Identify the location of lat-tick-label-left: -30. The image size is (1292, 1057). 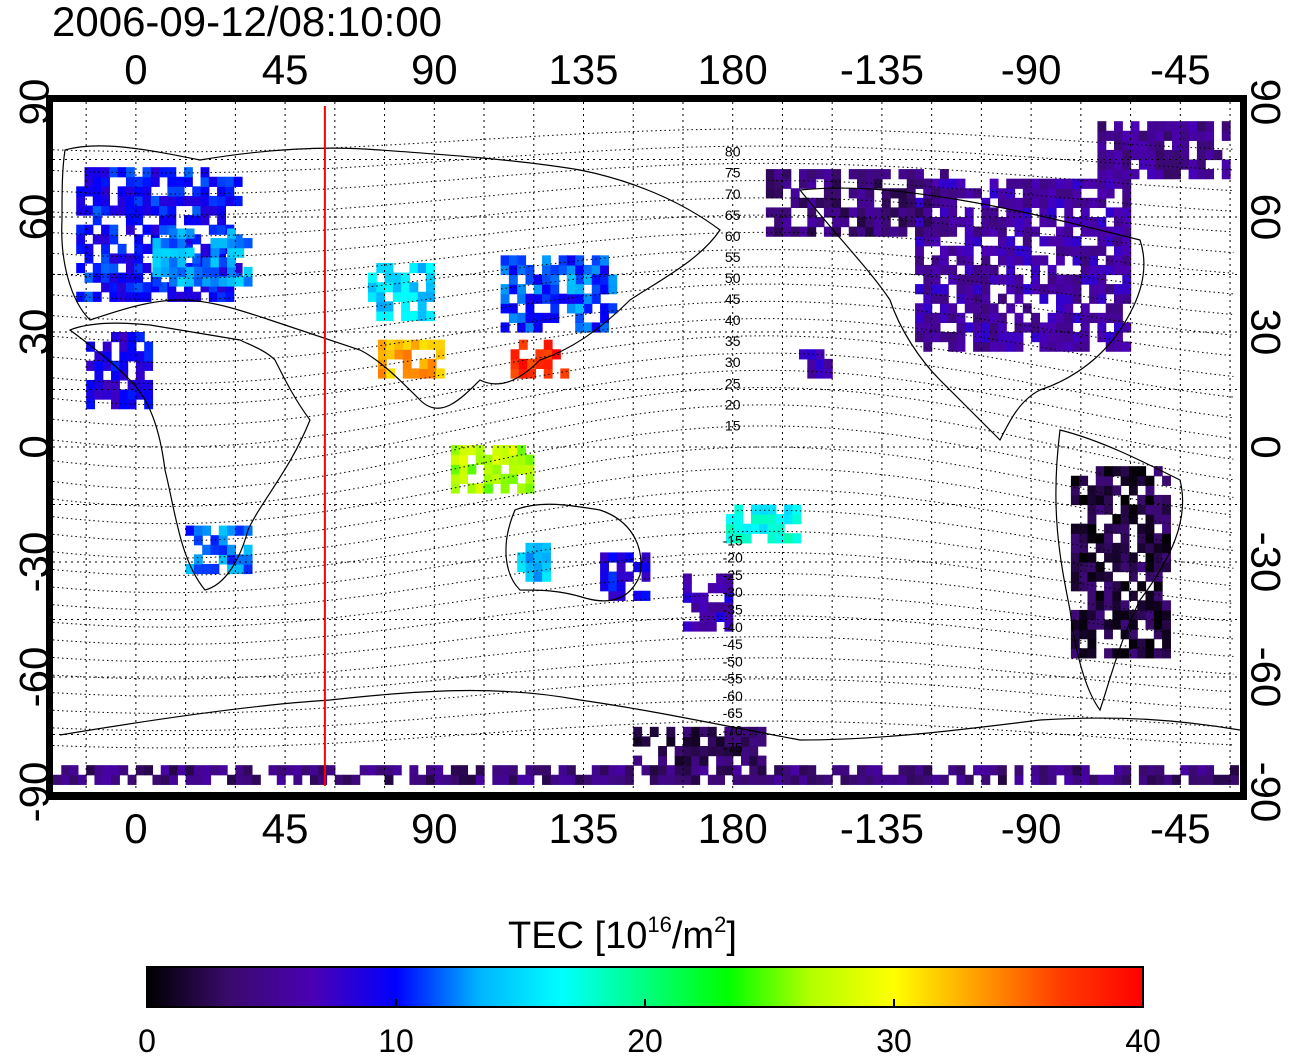
(34, 562).